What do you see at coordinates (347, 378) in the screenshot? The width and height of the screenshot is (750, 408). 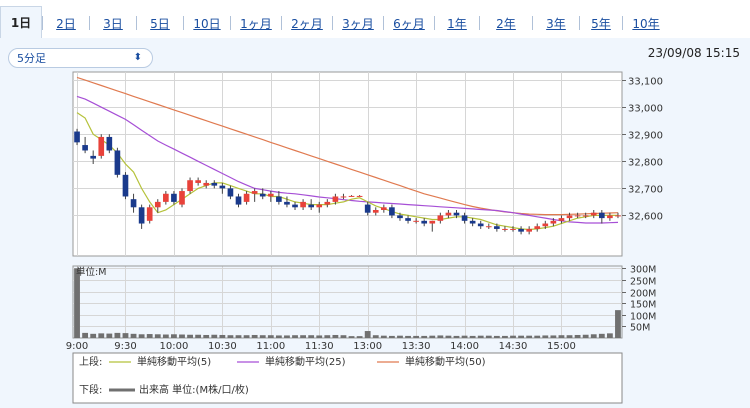 I see `legend-box` at bounding box center [347, 378].